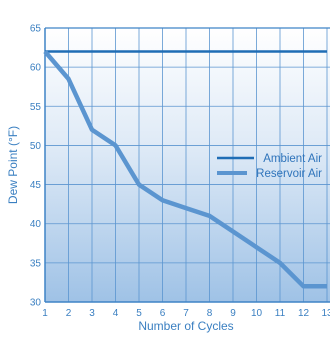 This screenshot has height=338, width=330. What do you see at coordinates (269, 166) in the screenshot?
I see `legend: Ambient Air Reservoir Air` at bounding box center [269, 166].